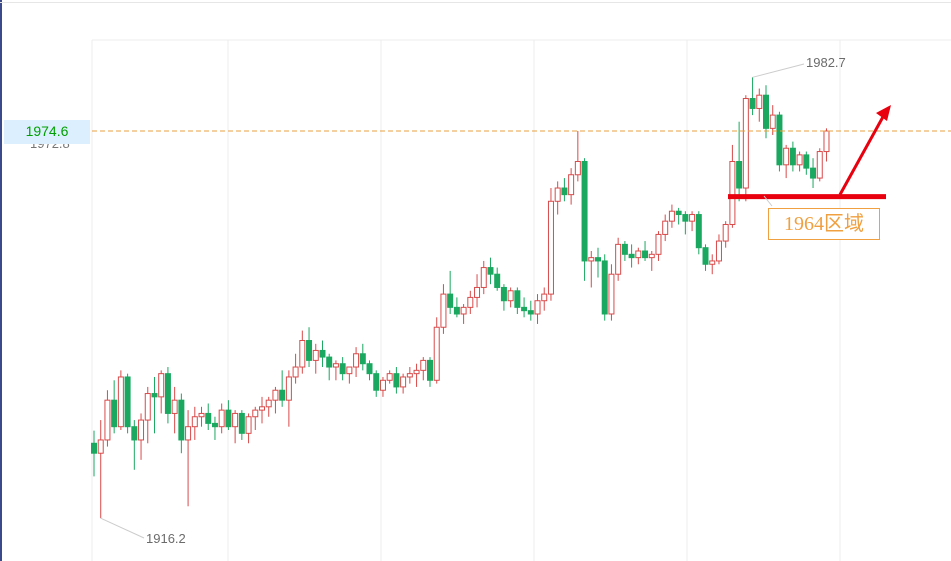  I want to click on high-leader, so click(778, 70).